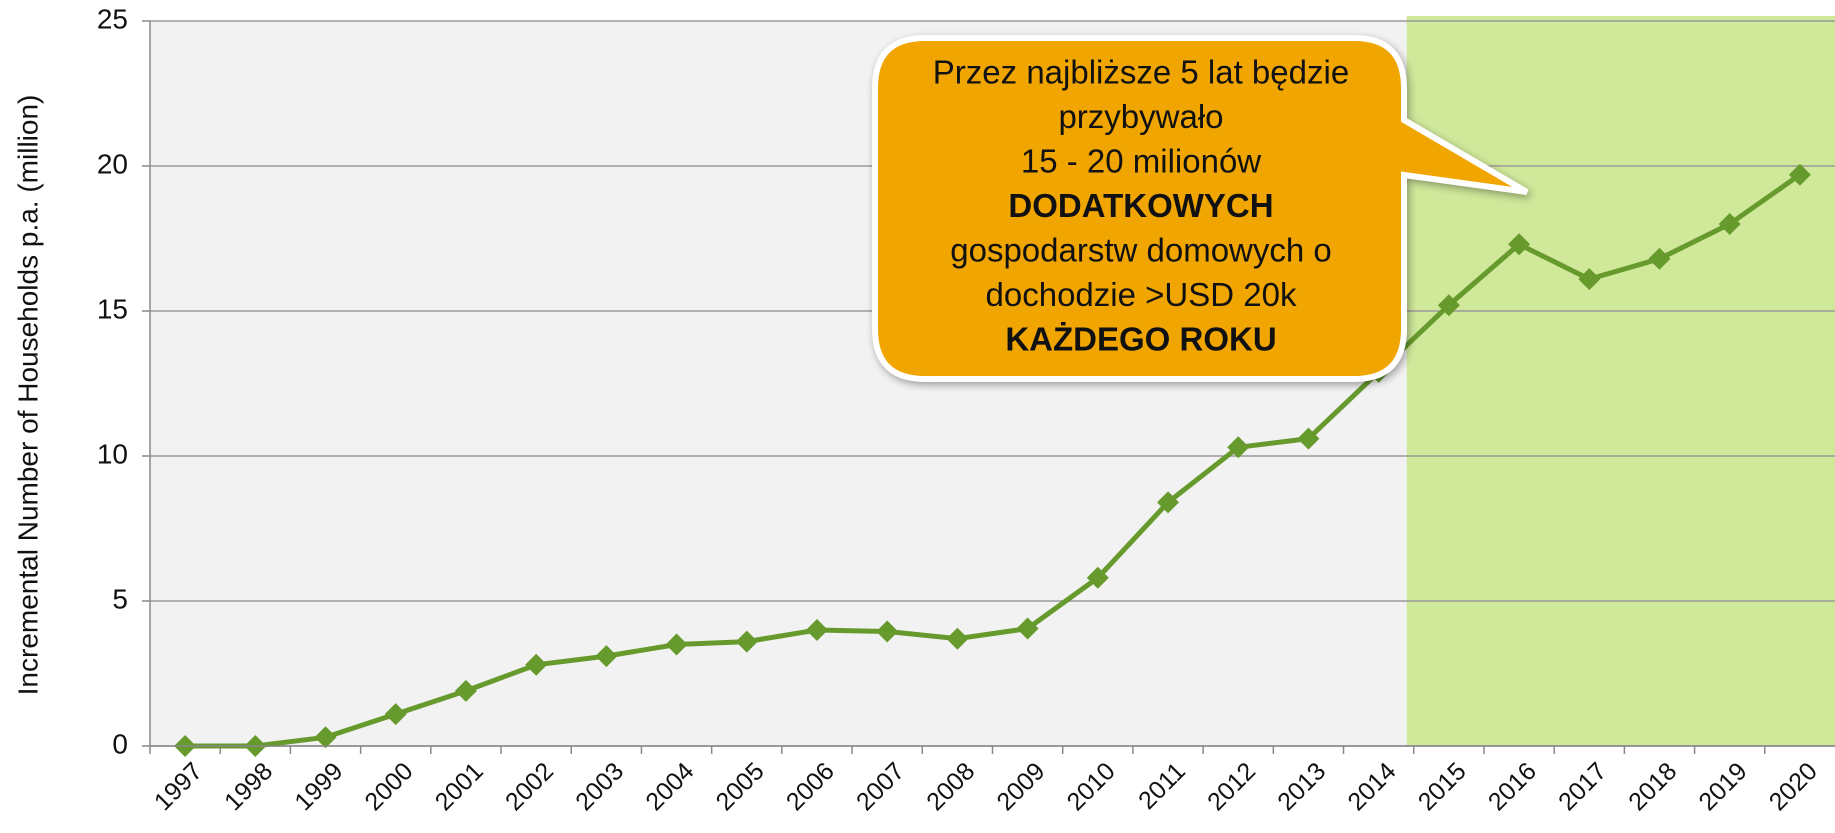  What do you see at coordinates (599, 786) in the screenshot?
I see `x-tick-label: 2003` at bounding box center [599, 786].